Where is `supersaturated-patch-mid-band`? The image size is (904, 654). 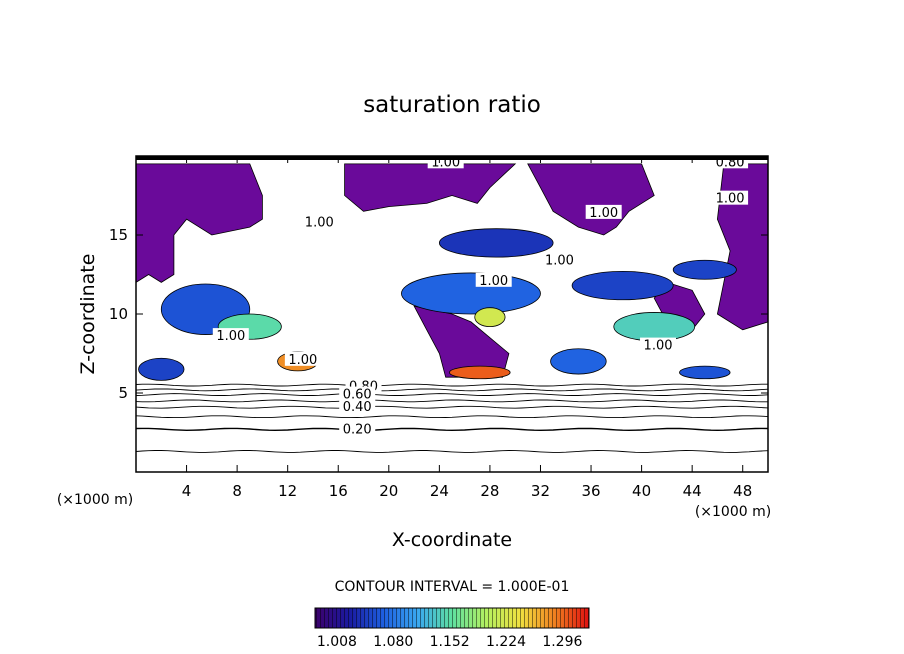
supersaturated-patch-mid-band is located at coordinates (471, 293).